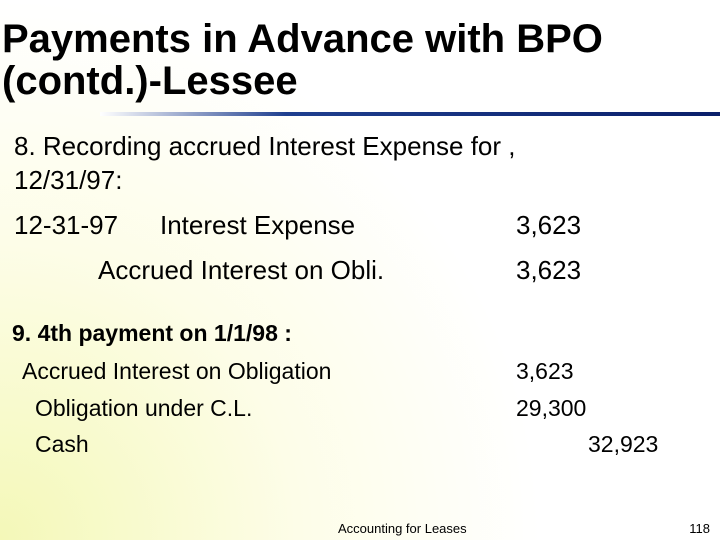  What do you see at coordinates (623, 444) in the screenshot?
I see `entry-amount: 32,923` at bounding box center [623, 444].